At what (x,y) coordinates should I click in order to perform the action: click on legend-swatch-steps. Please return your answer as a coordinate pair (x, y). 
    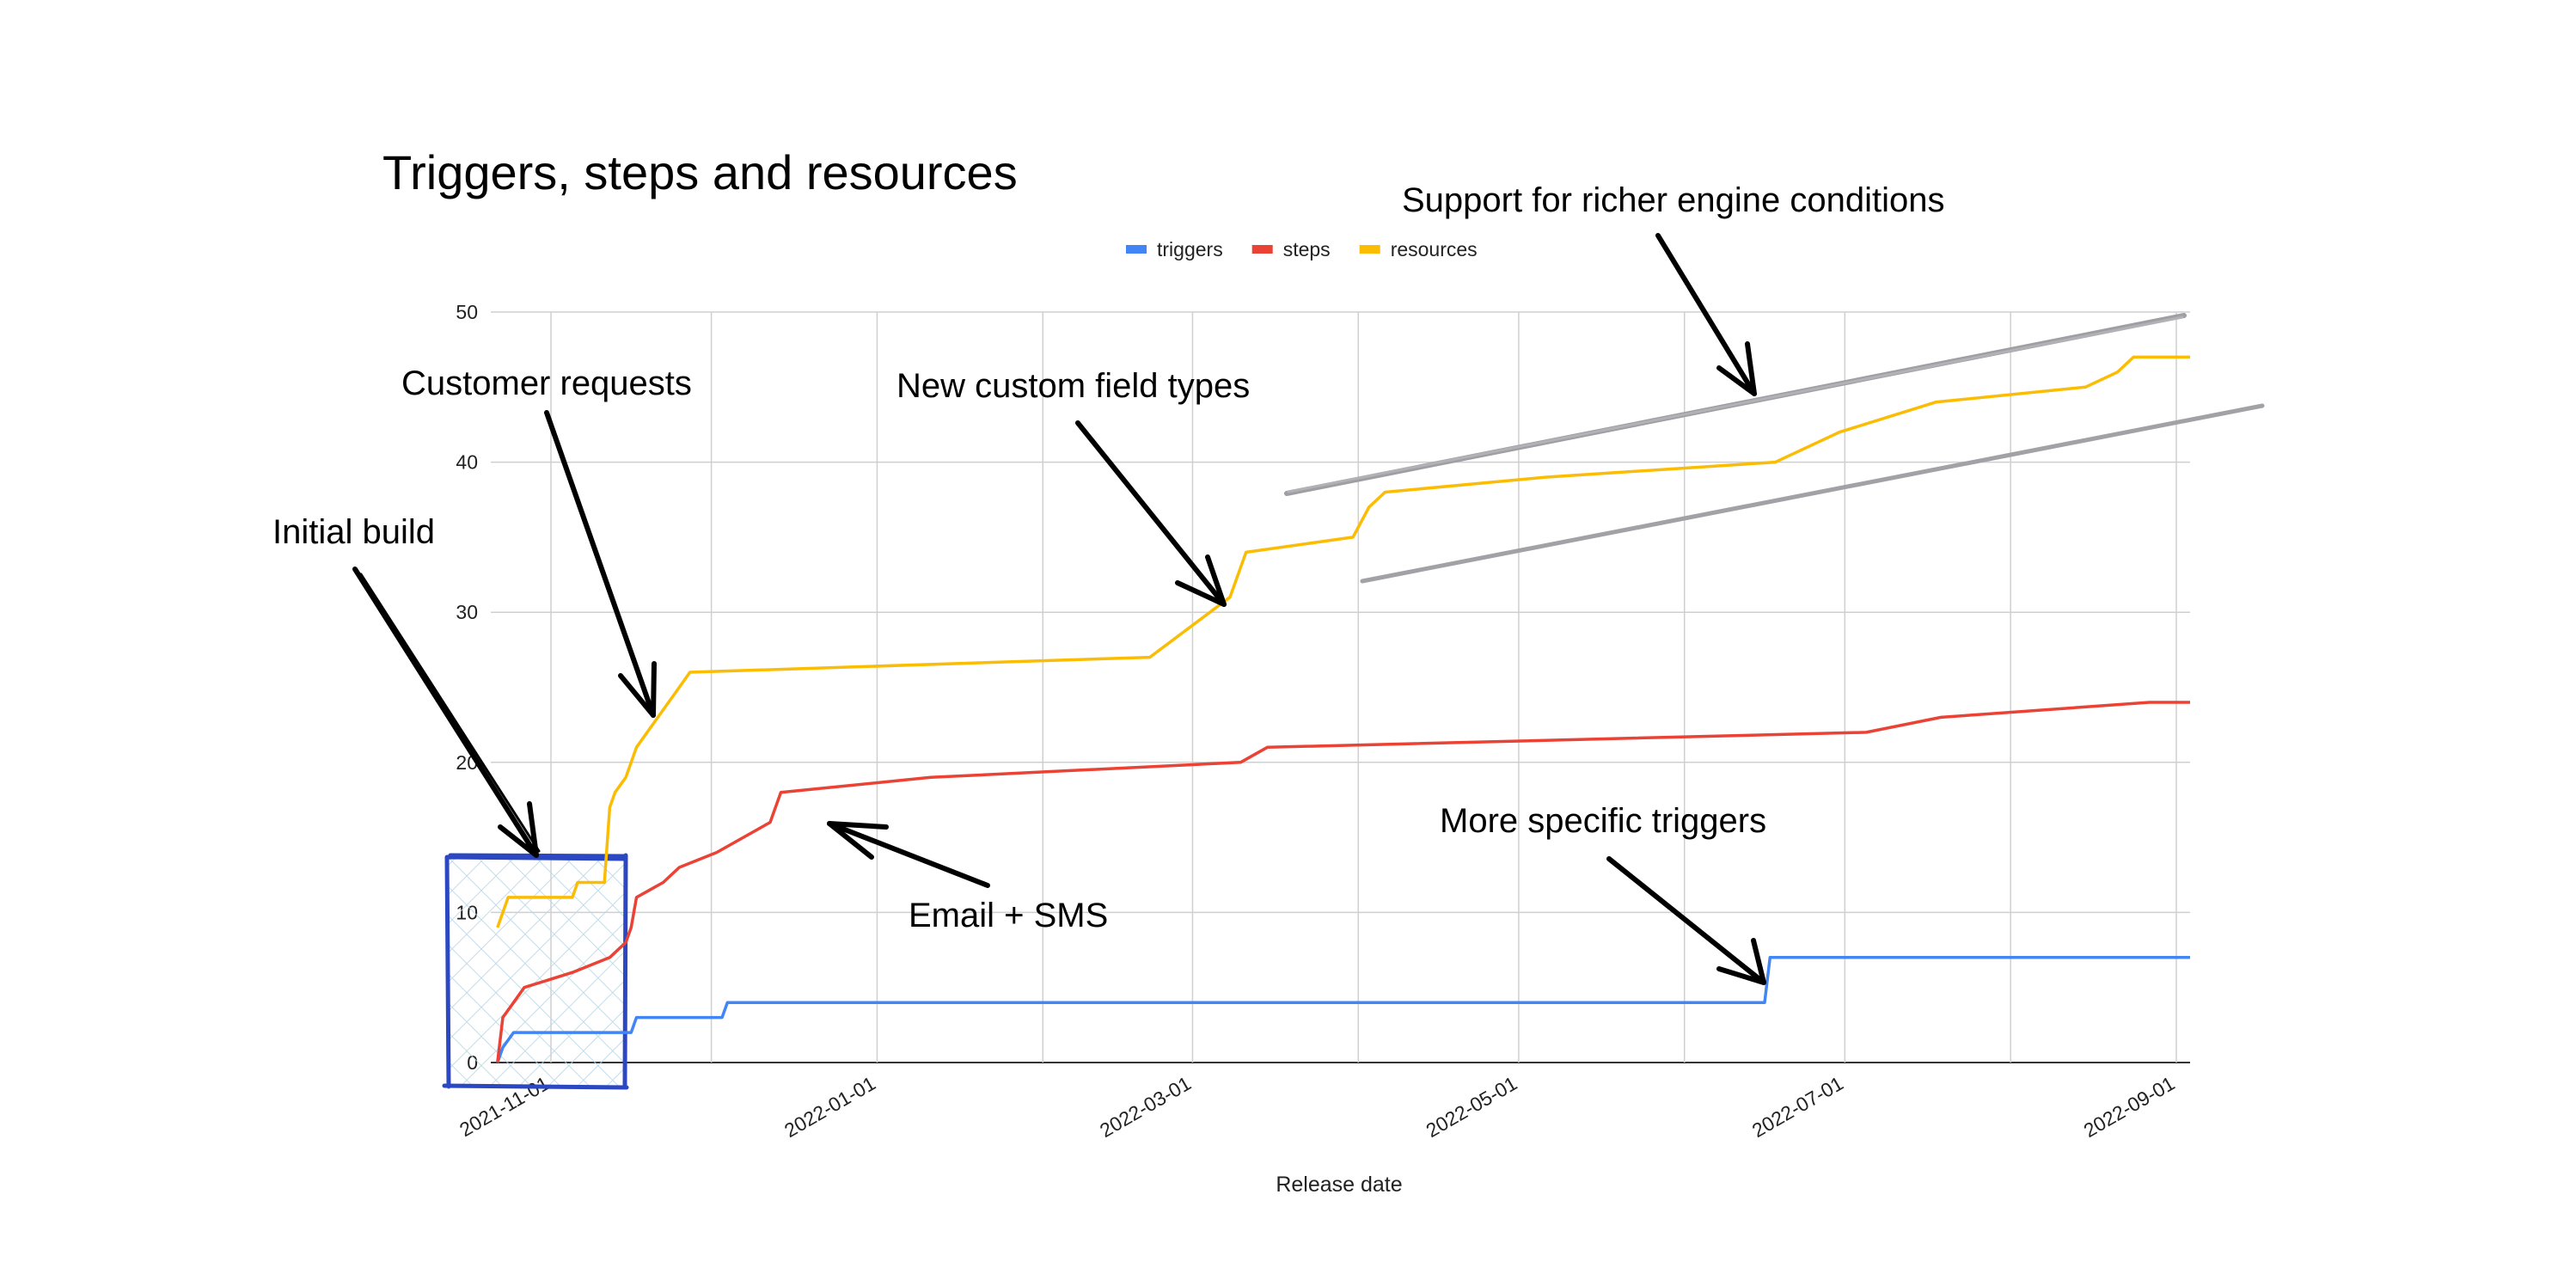
    Looking at the image, I should click on (1262, 249).